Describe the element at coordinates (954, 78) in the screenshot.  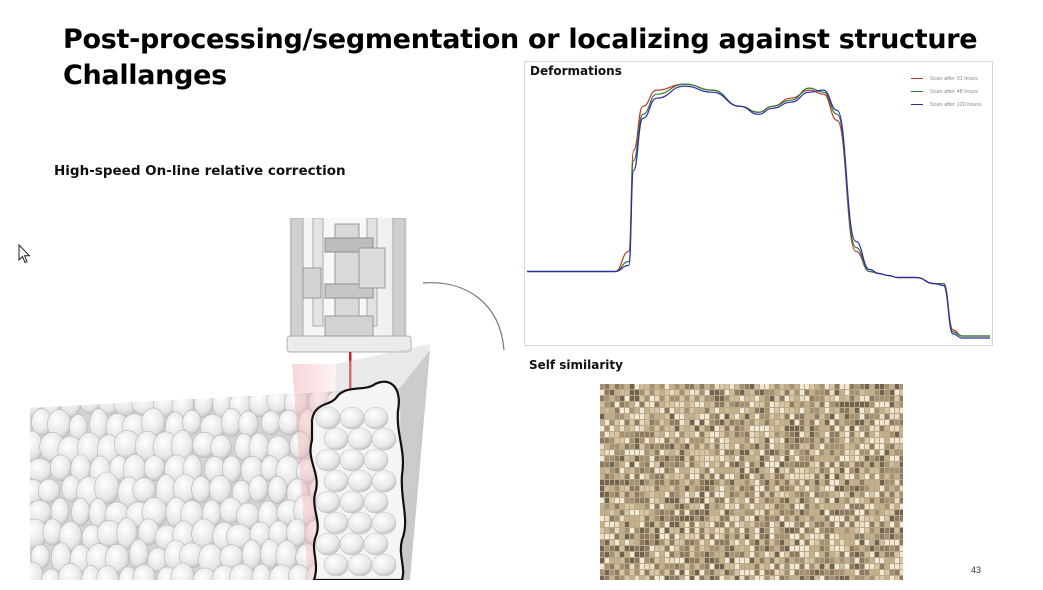
I see `legend-label: Scan after 01 hours` at that location.